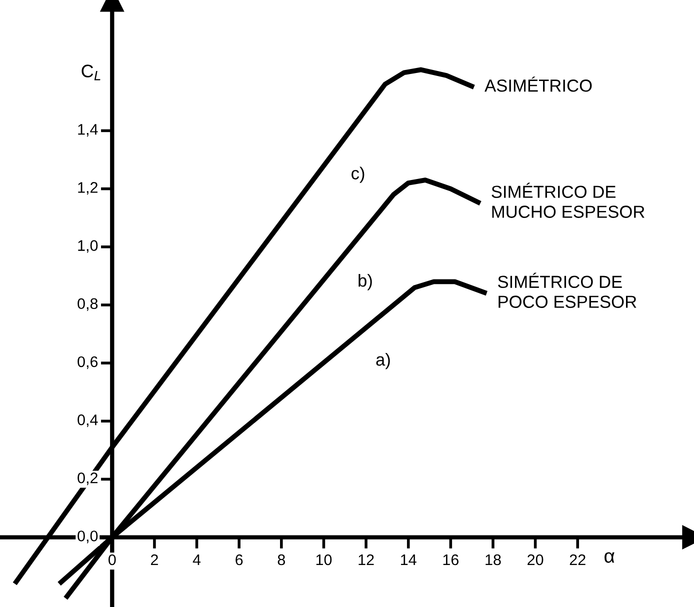  I want to click on series-label: ASIMÉTRICO, so click(538, 84).